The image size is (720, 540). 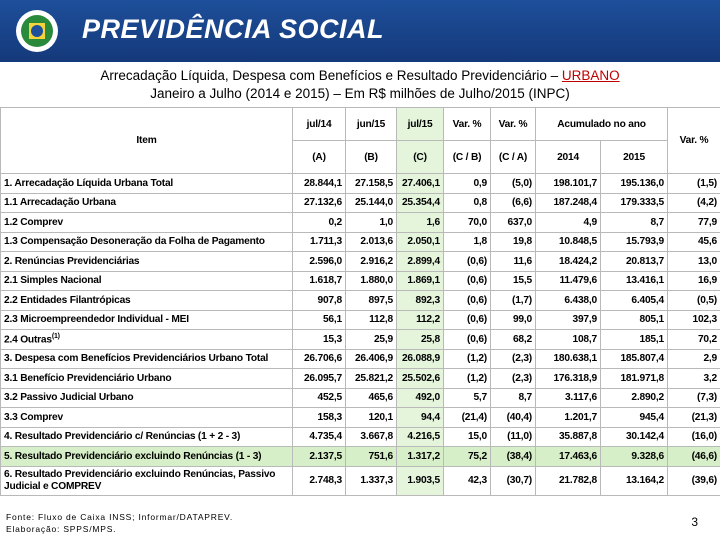 I want to click on item-label: 2.2 Entidades Filantrópicas, so click(x=67, y=300).